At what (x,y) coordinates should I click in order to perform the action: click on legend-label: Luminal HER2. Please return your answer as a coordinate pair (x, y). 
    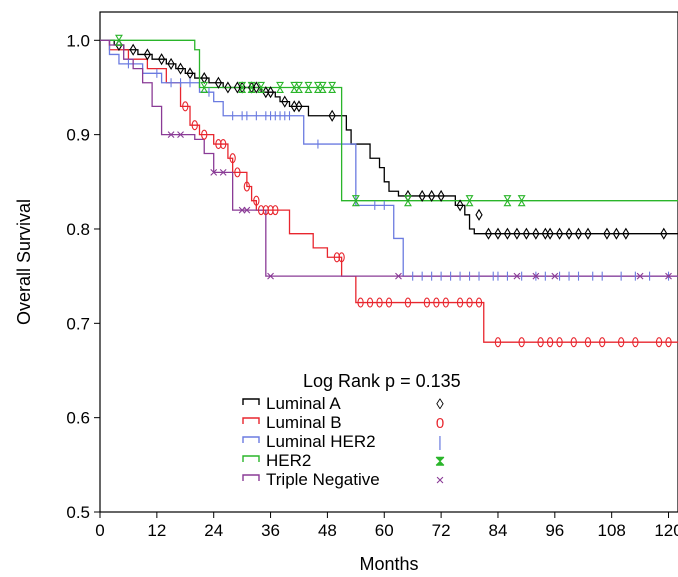
    Looking at the image, I should click on (321, 441).